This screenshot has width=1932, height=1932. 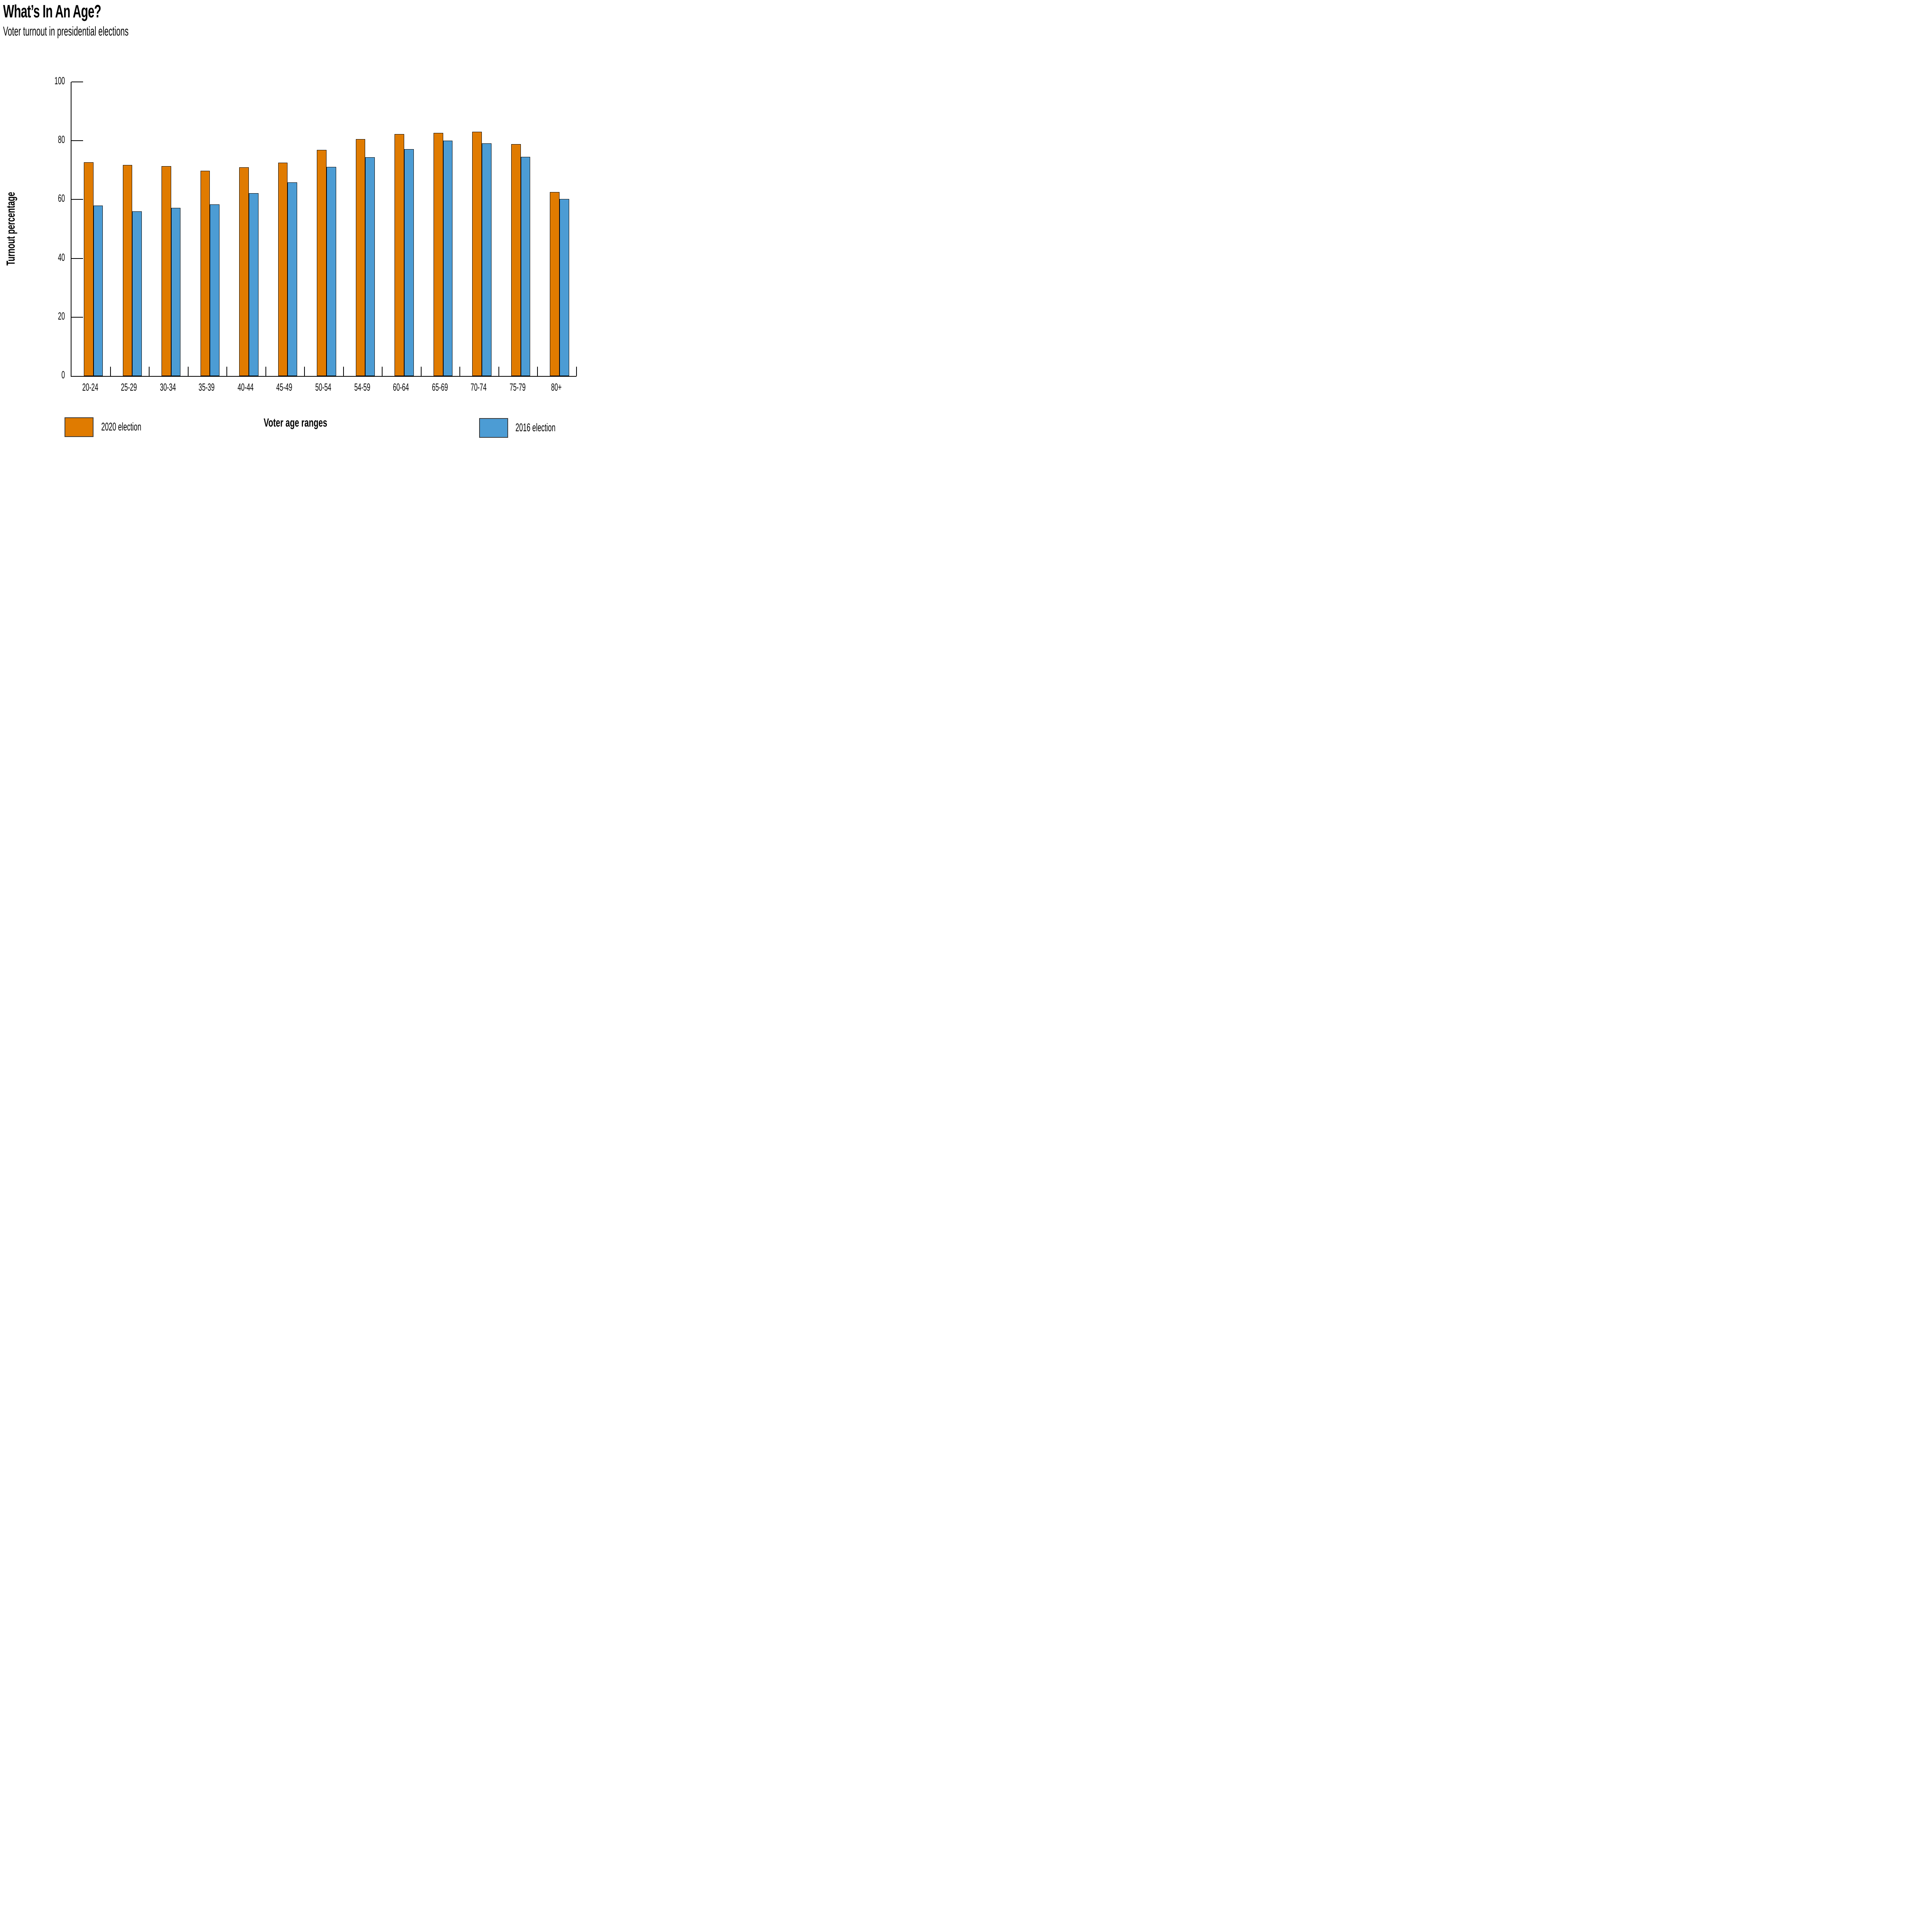 What do you see at coordinates (555, 284) in the screenshot?
I see `bar-2020-80+` at bounding box center [555, 284].